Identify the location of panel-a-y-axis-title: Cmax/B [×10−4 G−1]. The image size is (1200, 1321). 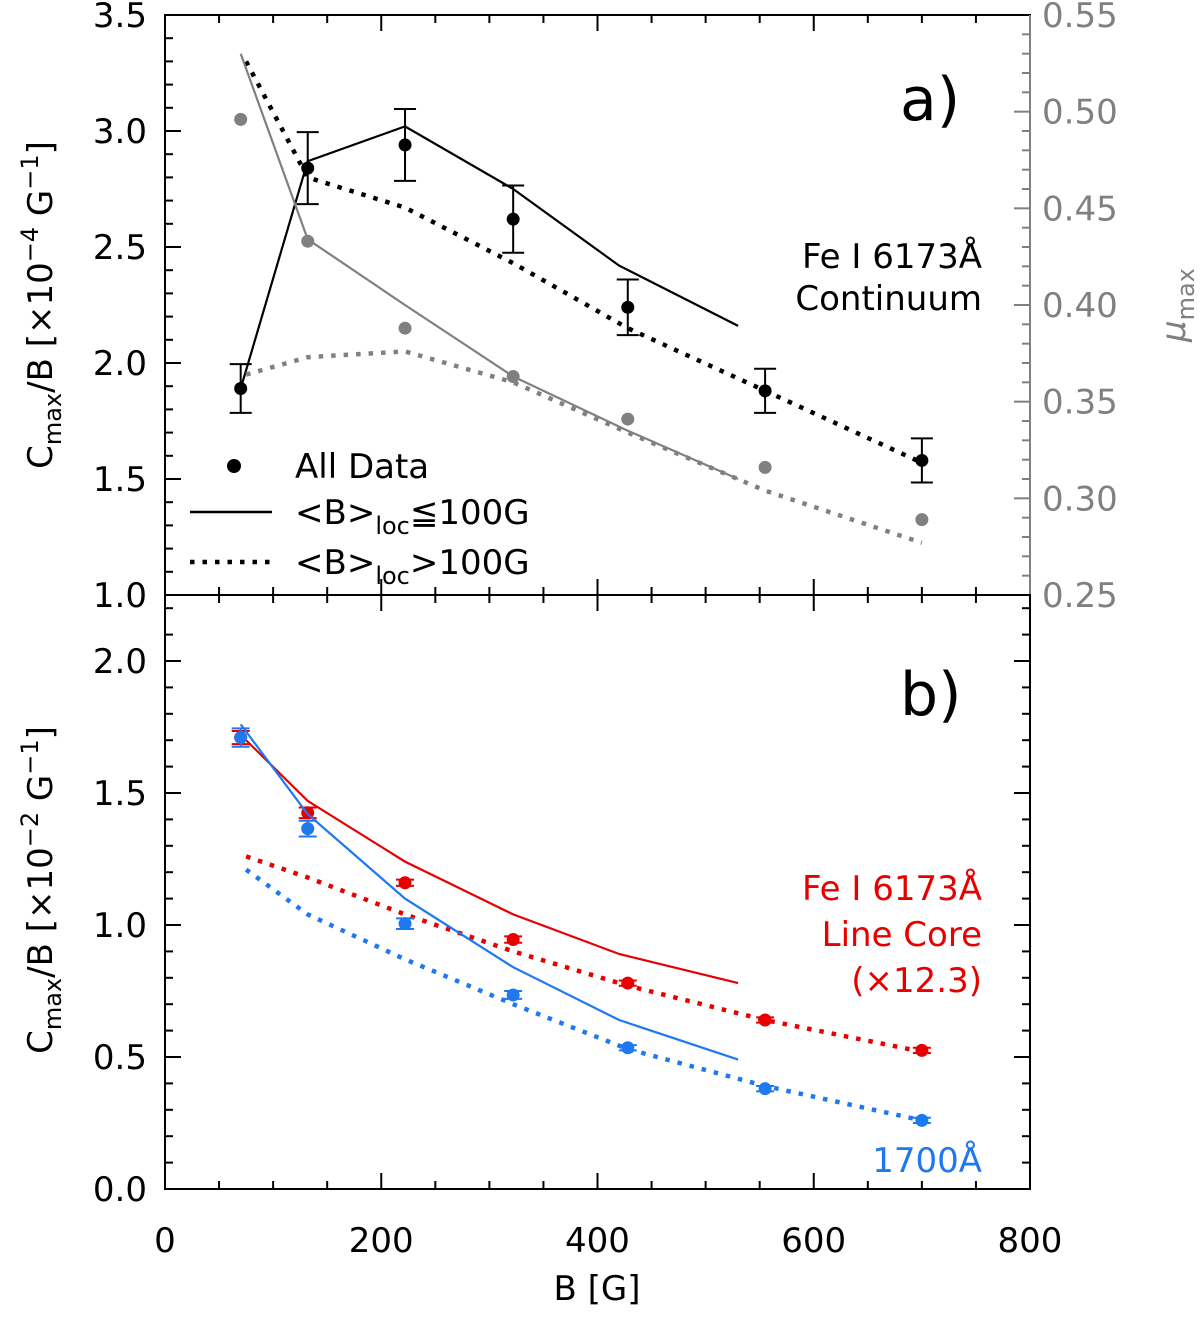
(41, 305).